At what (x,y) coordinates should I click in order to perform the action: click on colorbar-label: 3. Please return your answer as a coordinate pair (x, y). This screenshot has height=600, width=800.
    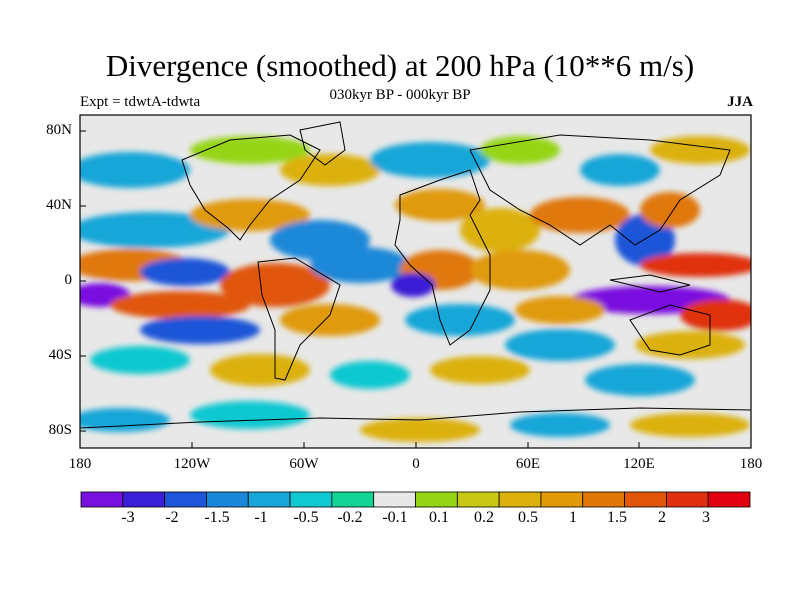
    Looking at the image, I should click on (706, 517).